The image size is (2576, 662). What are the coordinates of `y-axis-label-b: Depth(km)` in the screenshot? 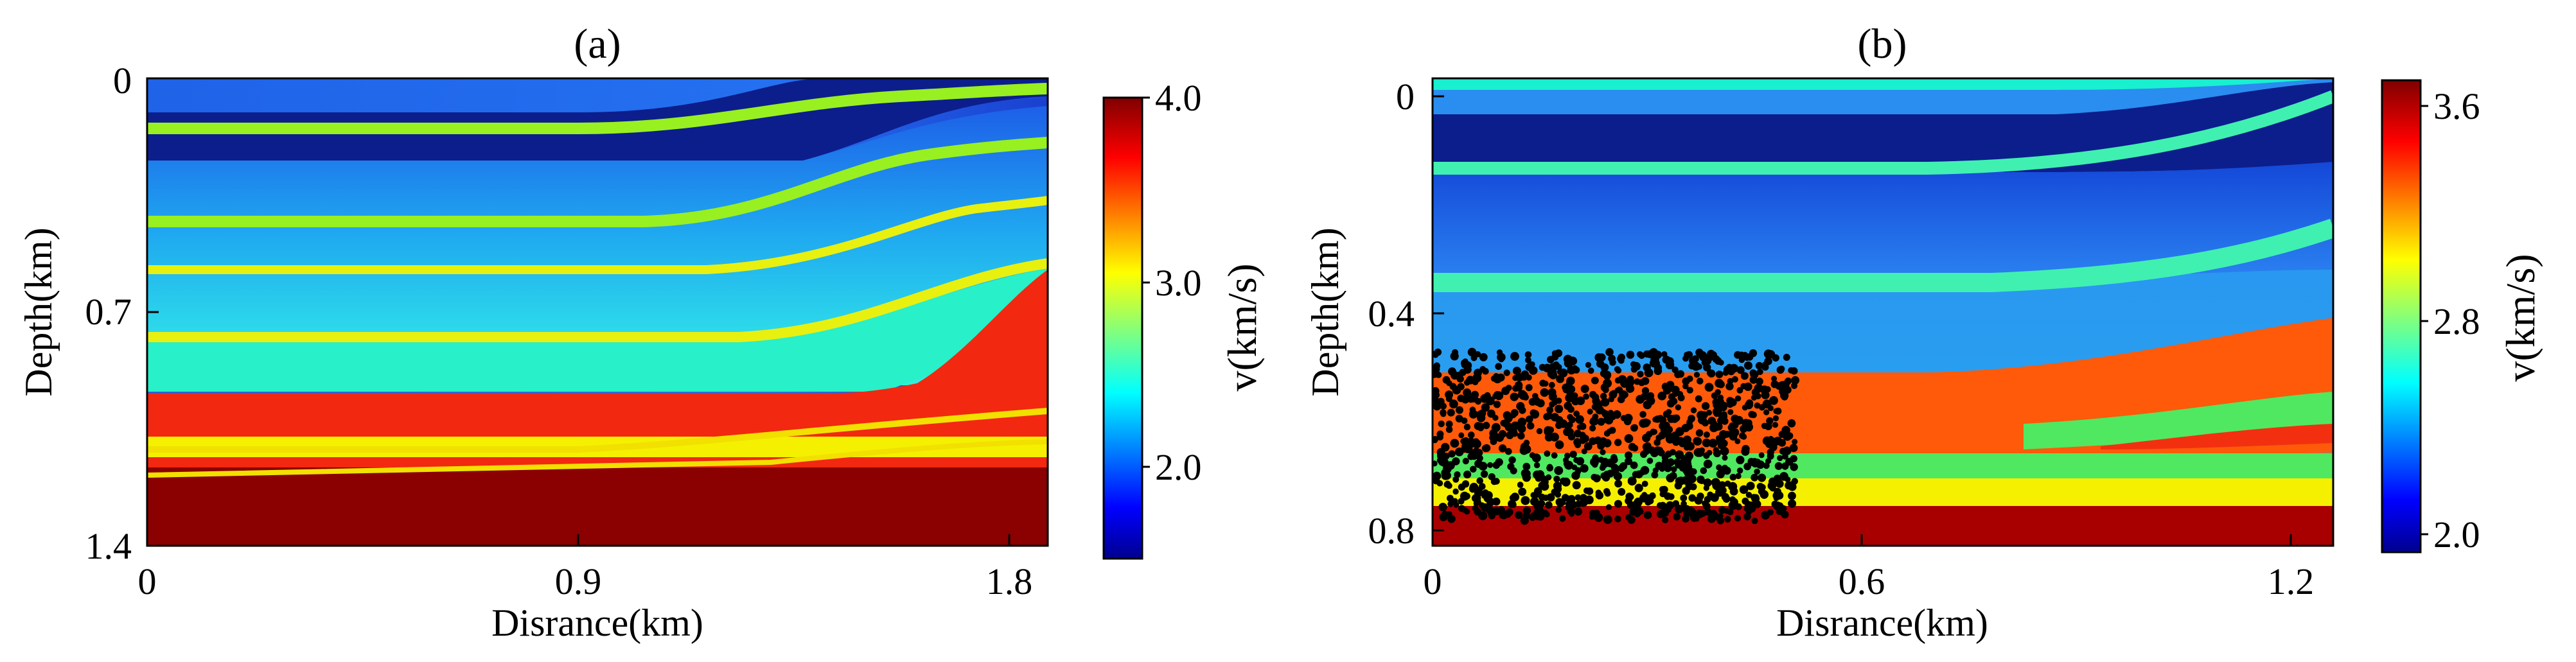 It's located at (1325, 311).